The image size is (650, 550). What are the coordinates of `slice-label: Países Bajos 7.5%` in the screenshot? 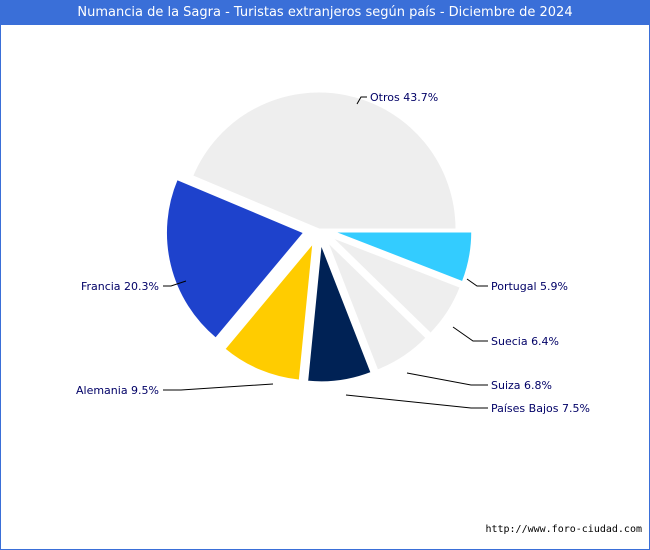 It's located at (540, 408).